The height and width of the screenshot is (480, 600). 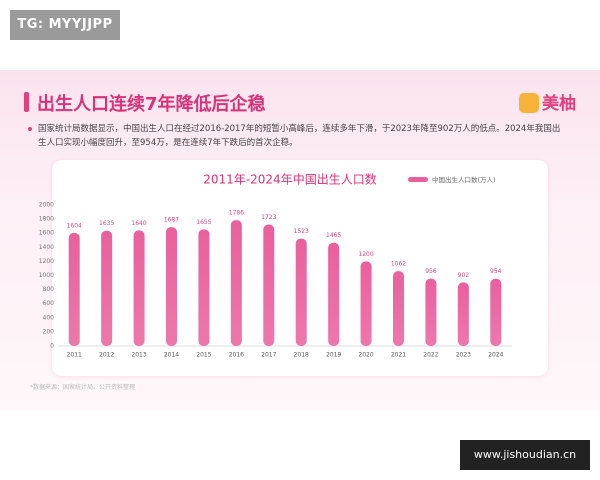 I want to click on x-tick-label: 2015, so click(x=203, y=355).